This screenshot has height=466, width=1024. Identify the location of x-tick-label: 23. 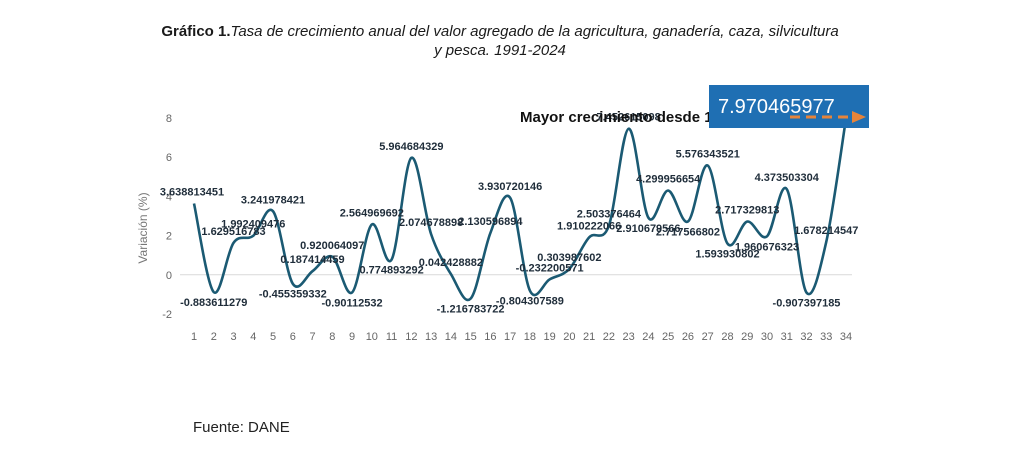
(629, 337).